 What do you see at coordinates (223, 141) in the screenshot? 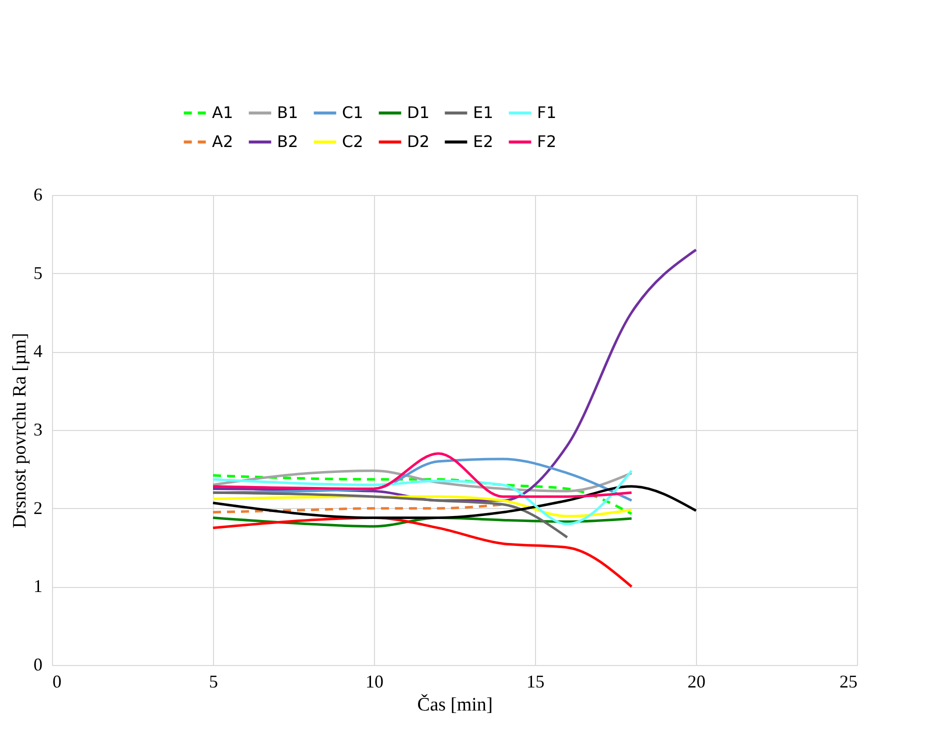
I see `legend-label: A2` at bounding box center [223, 141].